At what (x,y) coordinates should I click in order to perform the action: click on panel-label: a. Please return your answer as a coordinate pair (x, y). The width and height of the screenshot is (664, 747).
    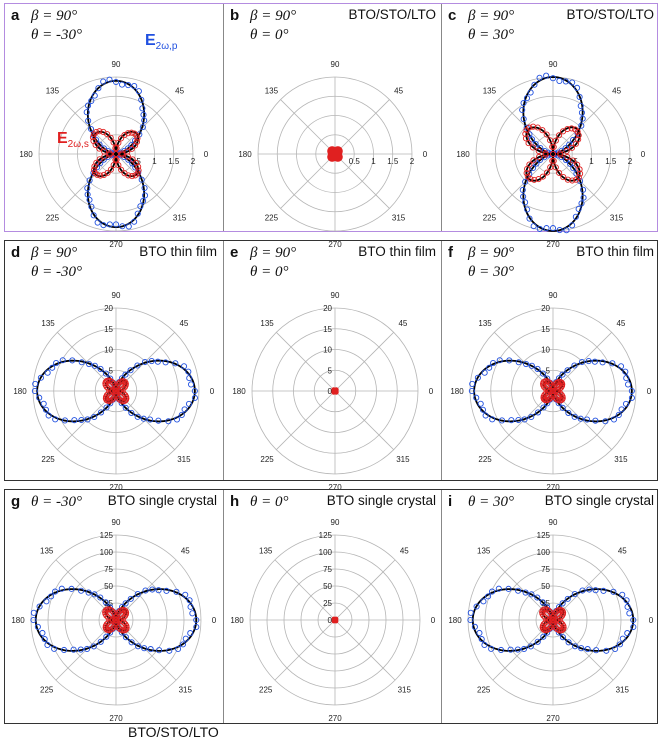
    Looking at the image, I should click on (15, 15).